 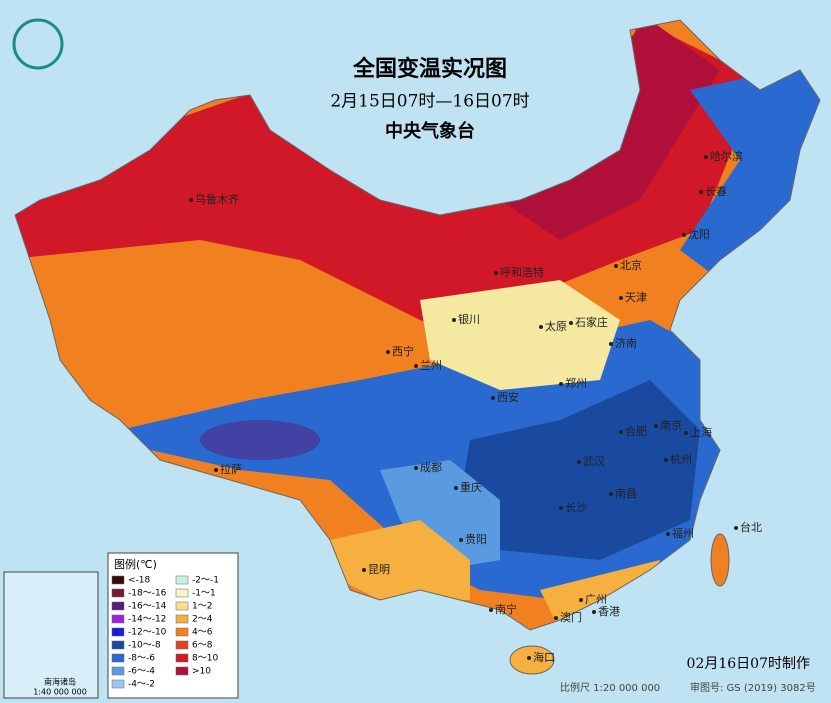 I want to click on city-label: 济南, so click(x=626, y=343).